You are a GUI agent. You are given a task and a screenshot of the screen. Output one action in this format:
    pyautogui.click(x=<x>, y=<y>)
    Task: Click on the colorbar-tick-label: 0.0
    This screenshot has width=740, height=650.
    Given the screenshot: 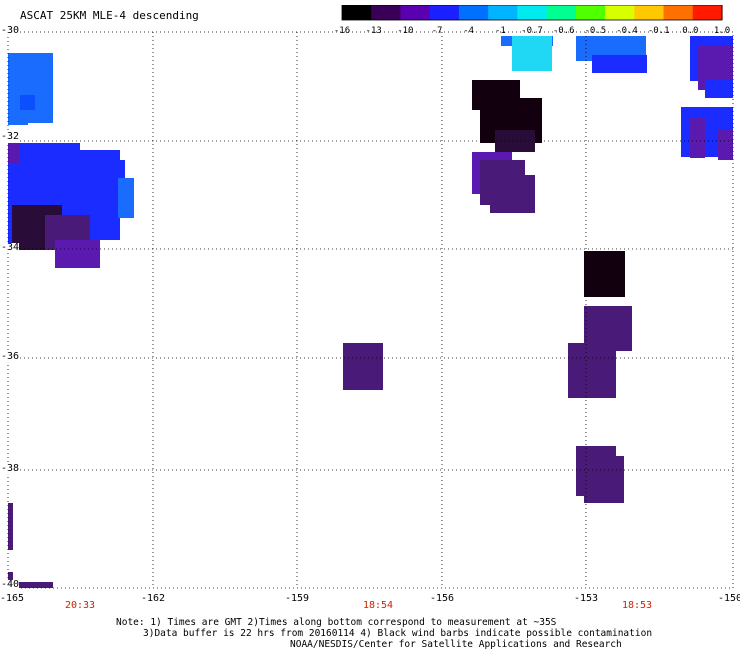 What is the action you would take?
    pyautogui.click(x=690, y=31)
    